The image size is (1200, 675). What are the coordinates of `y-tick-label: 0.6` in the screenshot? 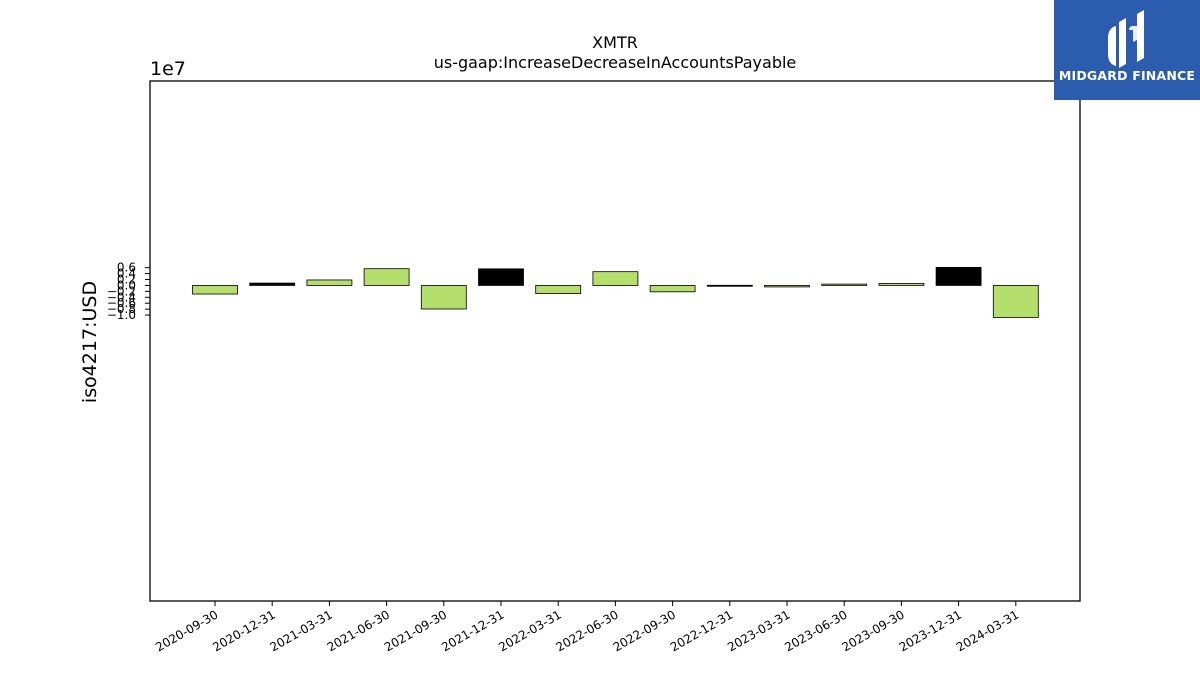 It's located at (126, 268).